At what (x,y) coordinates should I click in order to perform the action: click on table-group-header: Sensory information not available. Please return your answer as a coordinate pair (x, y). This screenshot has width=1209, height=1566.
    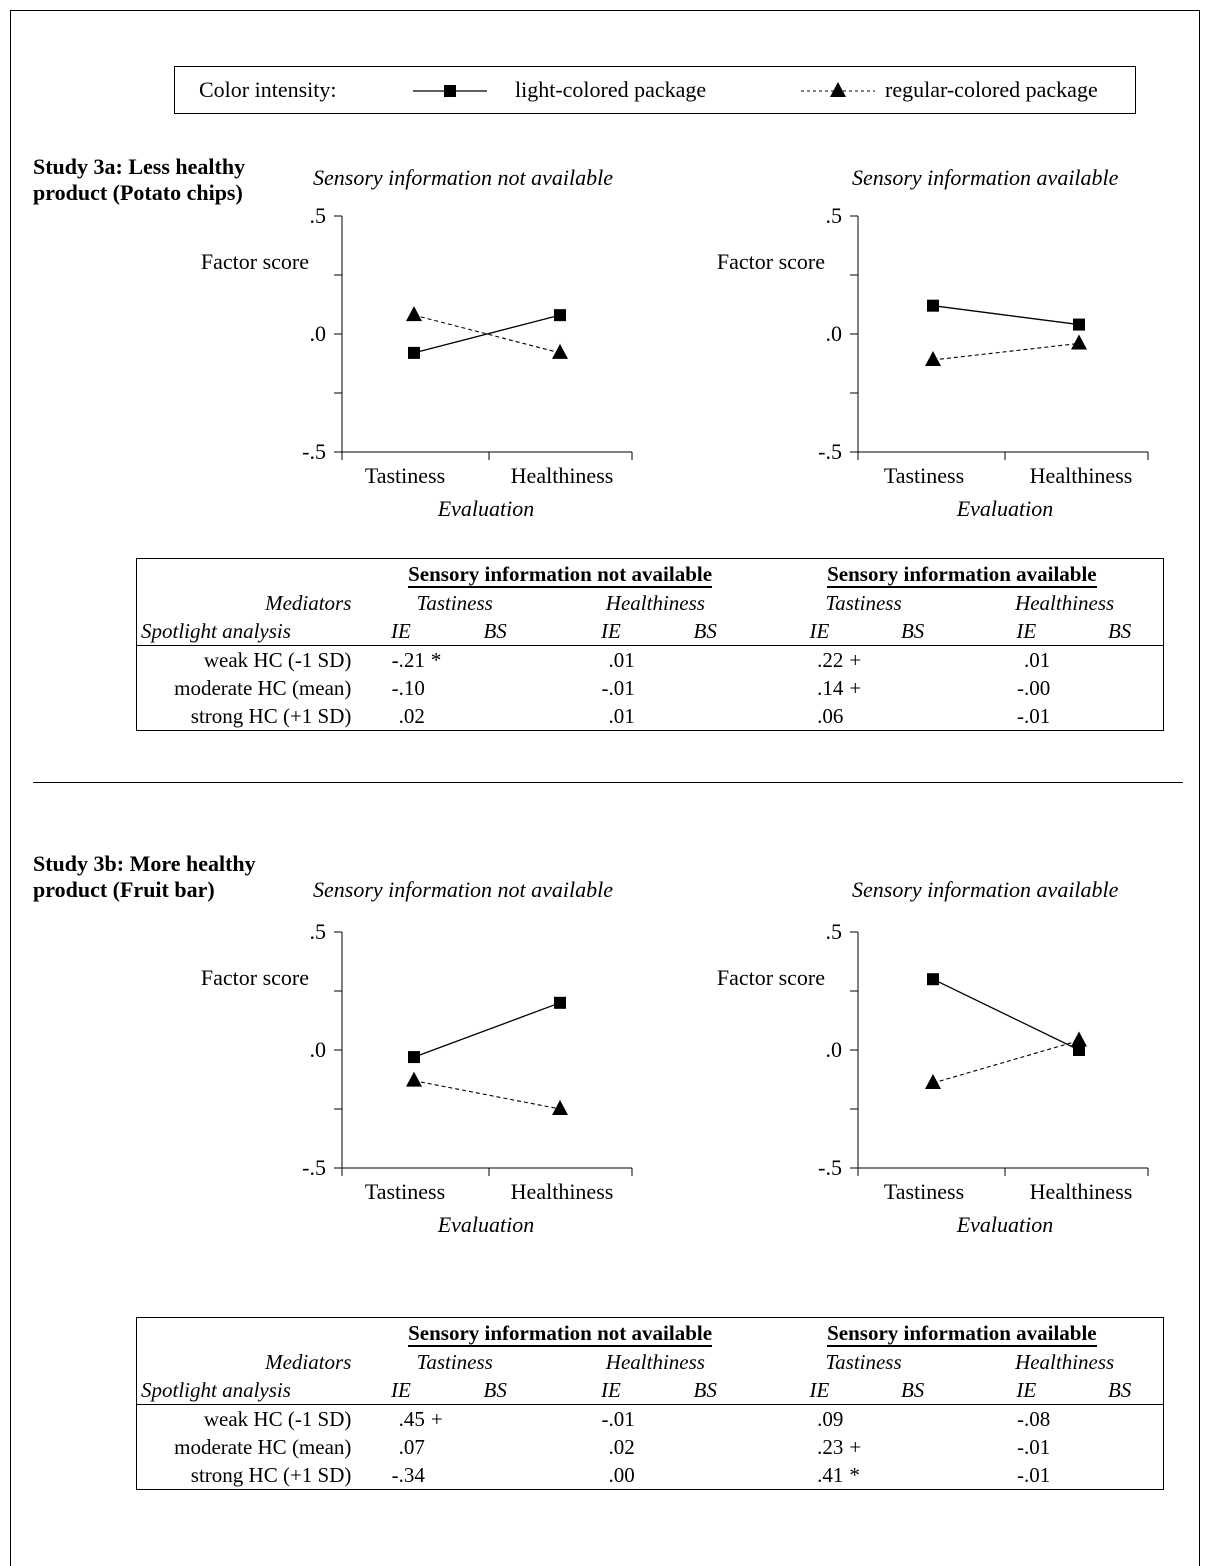
    Looking at the image, I should click on (559, 1333).